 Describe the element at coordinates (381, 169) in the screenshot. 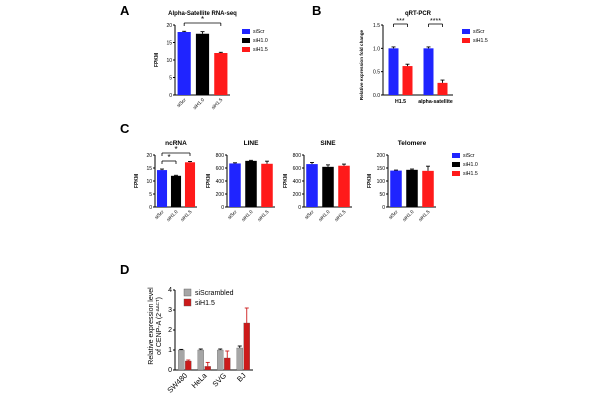

I see `chart-c4-y-tick-label: 150` at that location.